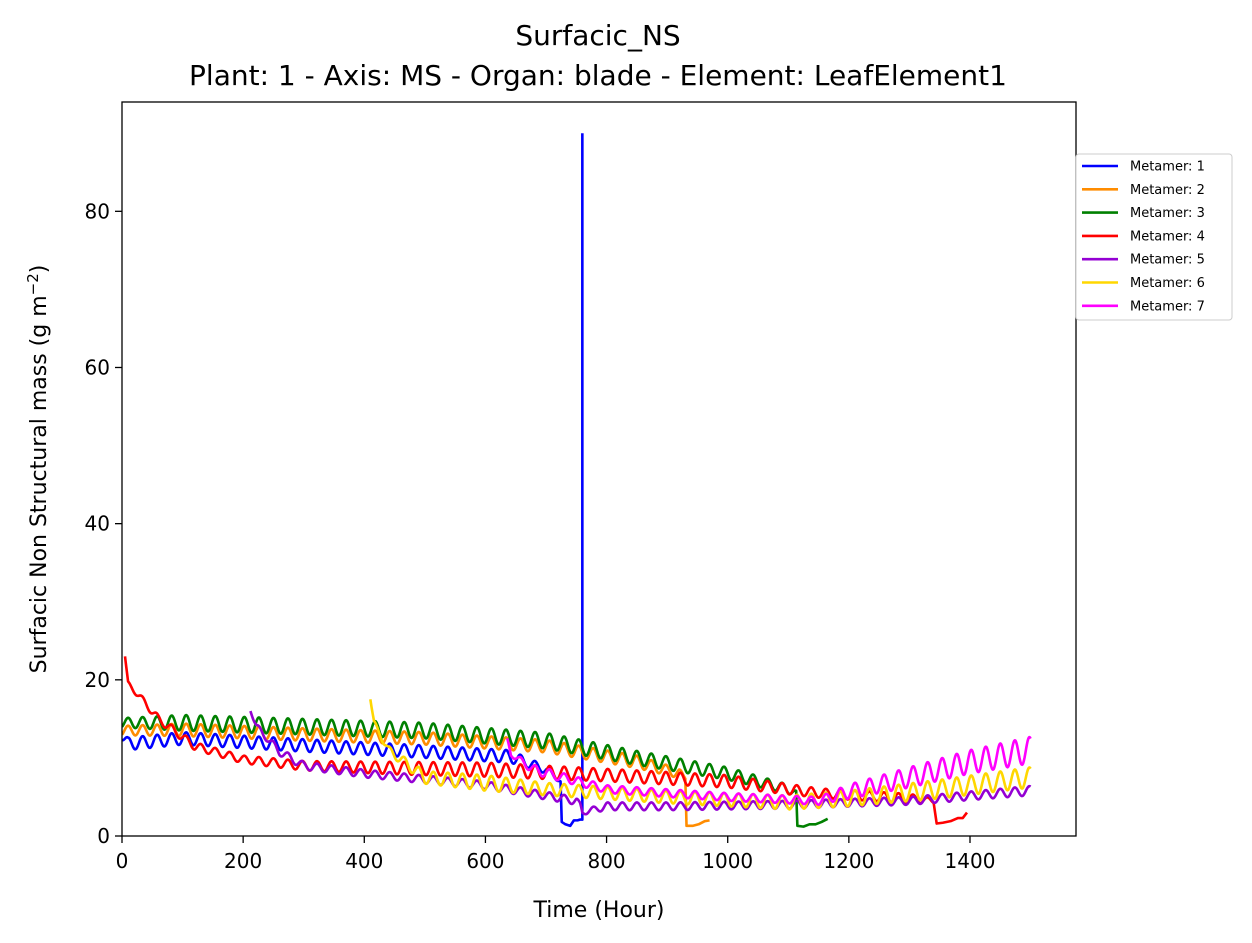 This screenshot has height=943, width=1252. I want to click on y-tick-label: 80, so click(97, 211).